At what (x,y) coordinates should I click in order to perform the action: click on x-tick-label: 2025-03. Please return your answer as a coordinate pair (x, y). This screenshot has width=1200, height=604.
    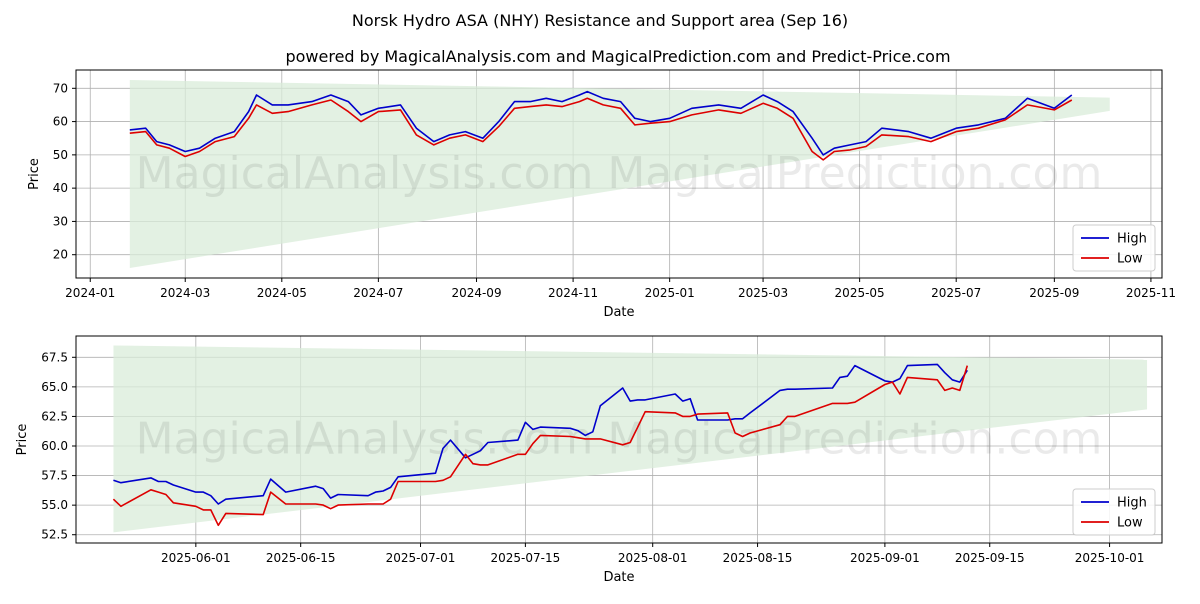
    Looking at the image, I should click on (763, 293).